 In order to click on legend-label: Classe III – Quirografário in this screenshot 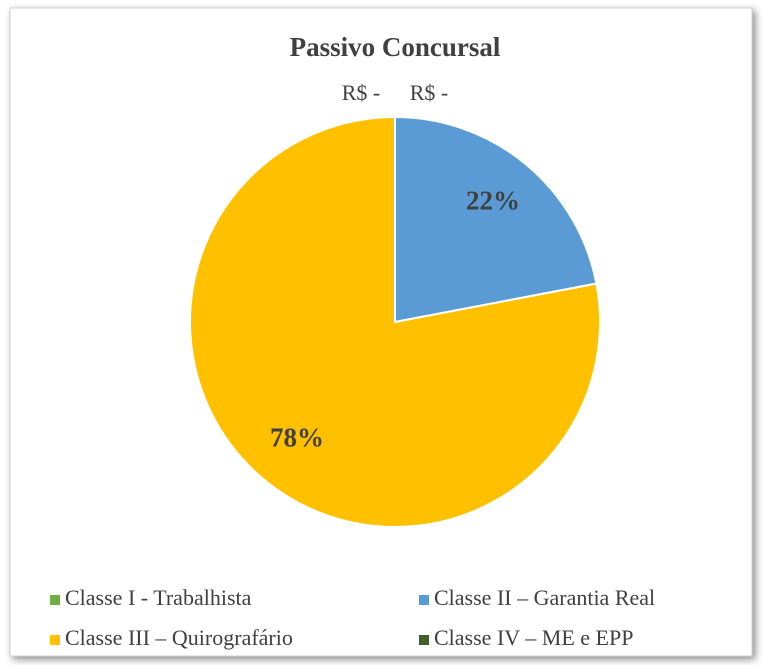, I will do `click(179, 637)`.